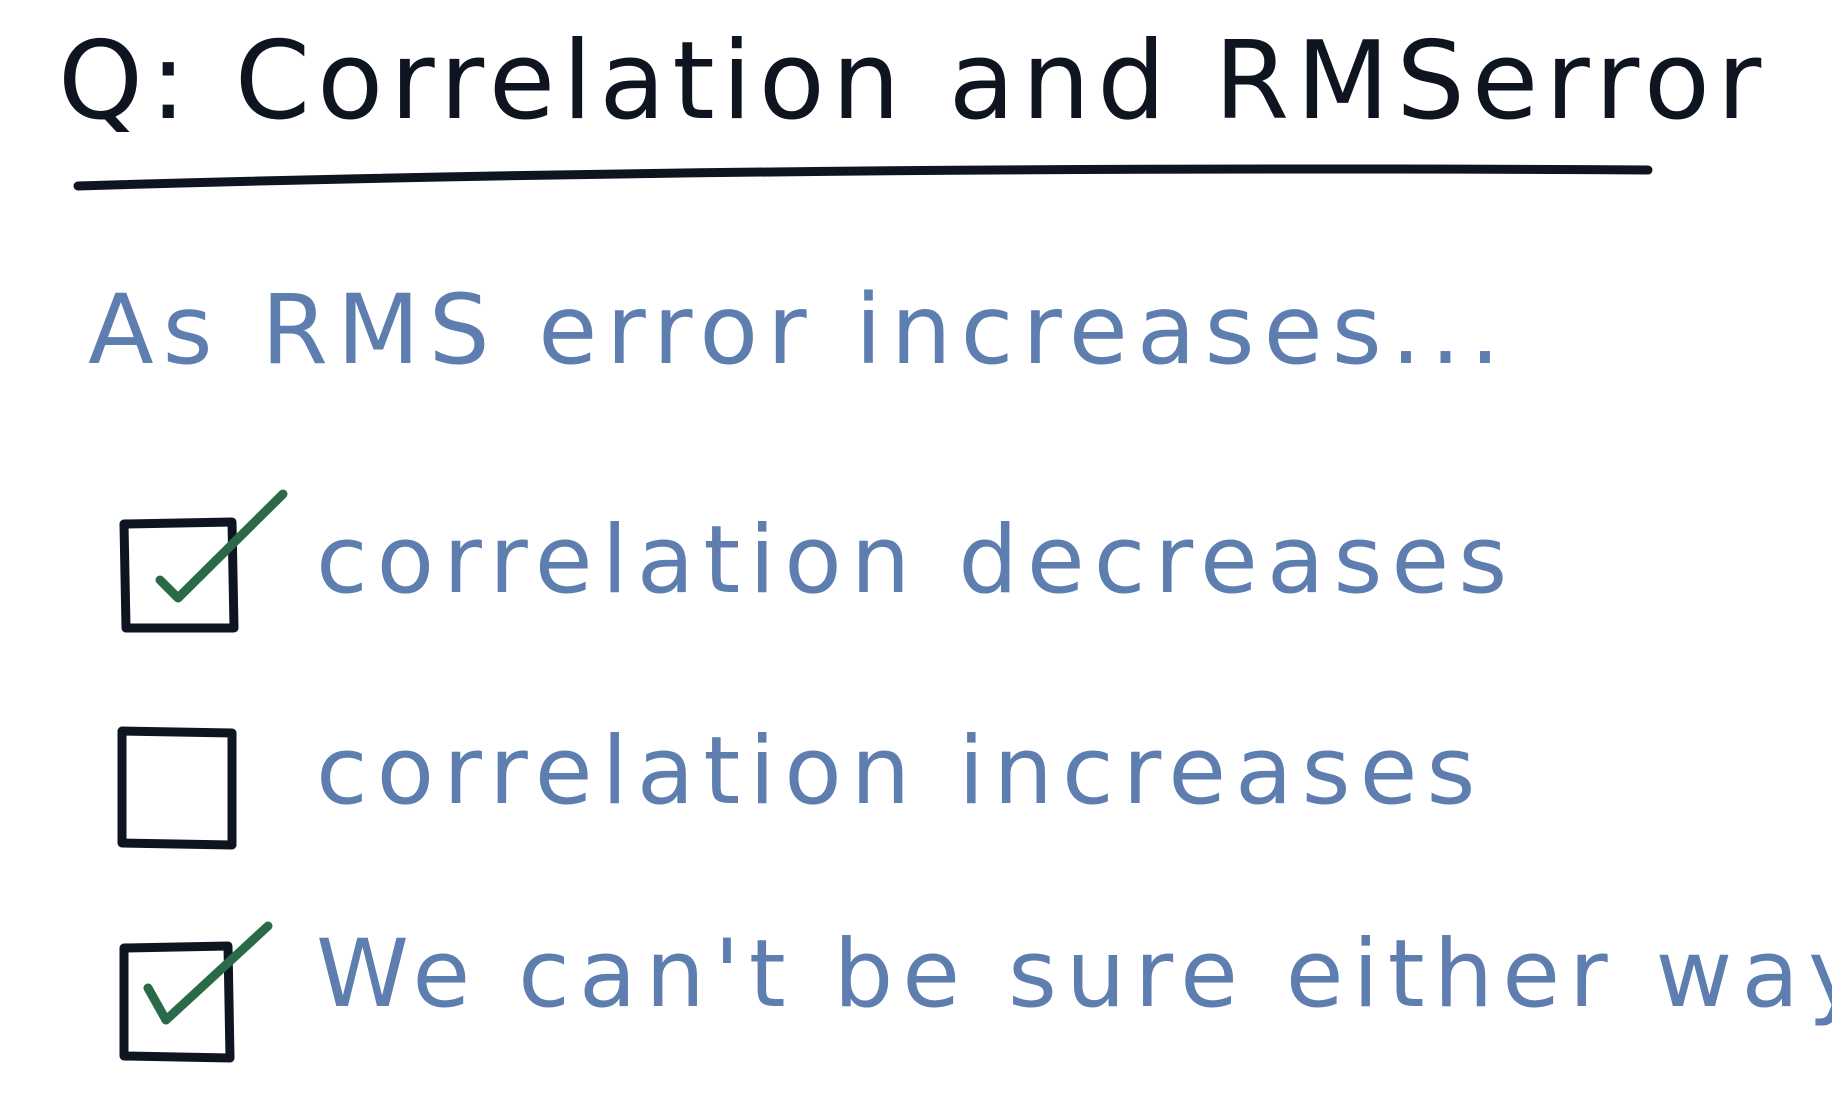 The height and width of the screenshot is (1106, 1832). I want to click on checkbox-correlation-decreases, so click(203, 563).